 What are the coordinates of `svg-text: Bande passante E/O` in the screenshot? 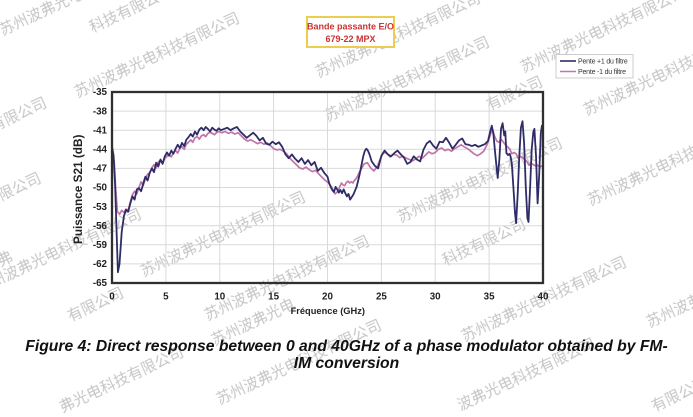 It's located at (350, 27).